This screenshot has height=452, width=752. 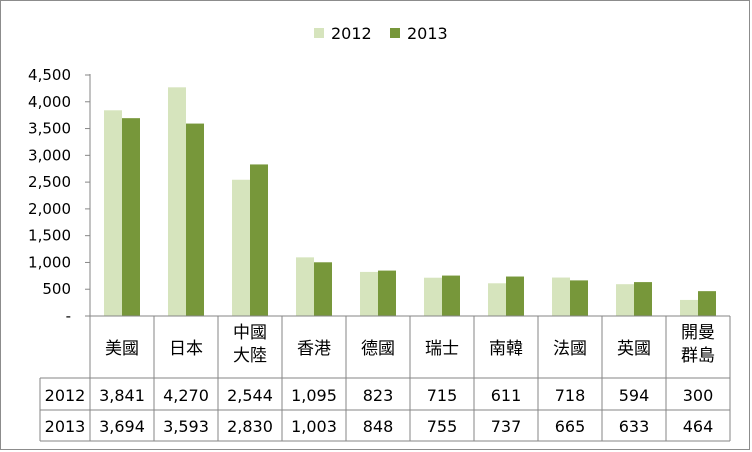 What do you see at coordinates (378, 349) in the screenshot?
I see `category-label-4: 德國` at bounding box center [378, 349].